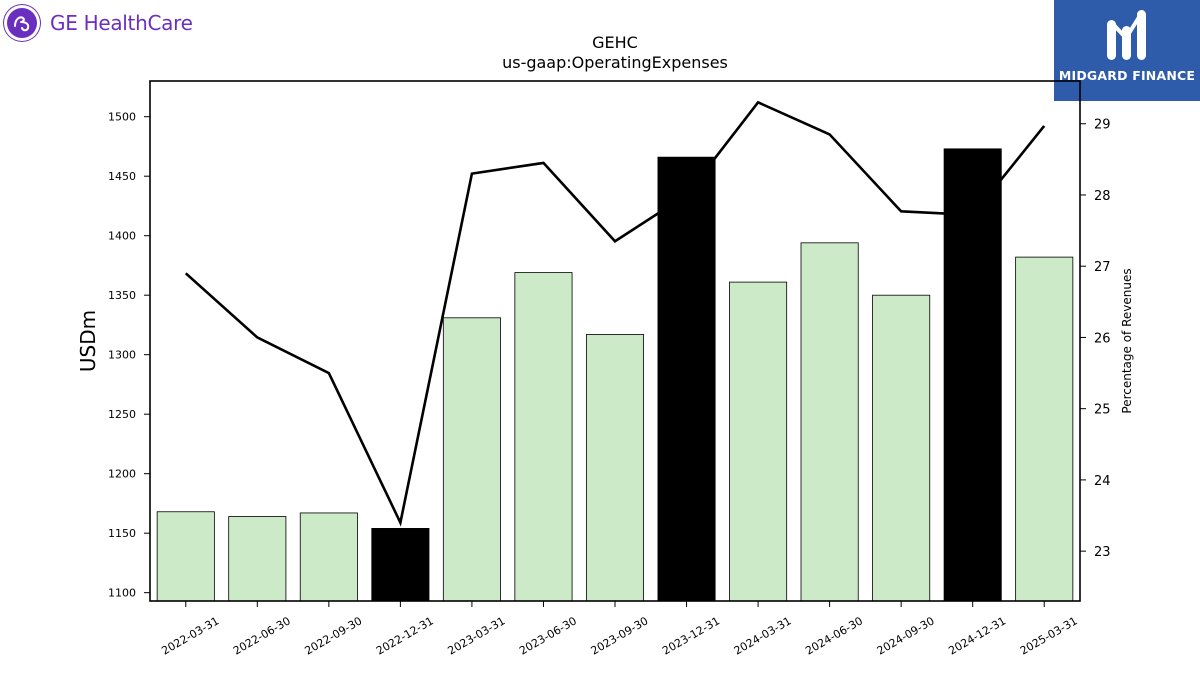 Image resolution: width=1200 pixels, height=675 pixels. Describe the element at coordinates (1102, 481) in the screenshot. I see `y2-tick-label: 24` at that location.